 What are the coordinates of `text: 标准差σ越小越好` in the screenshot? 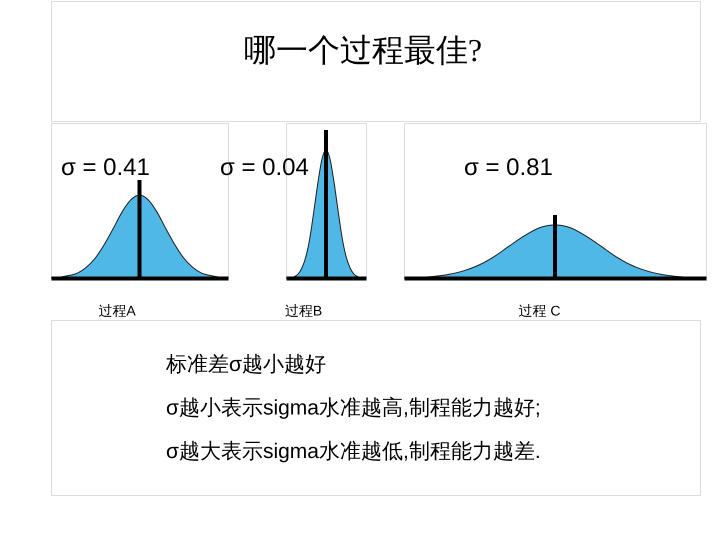 It's located at (245, 364).